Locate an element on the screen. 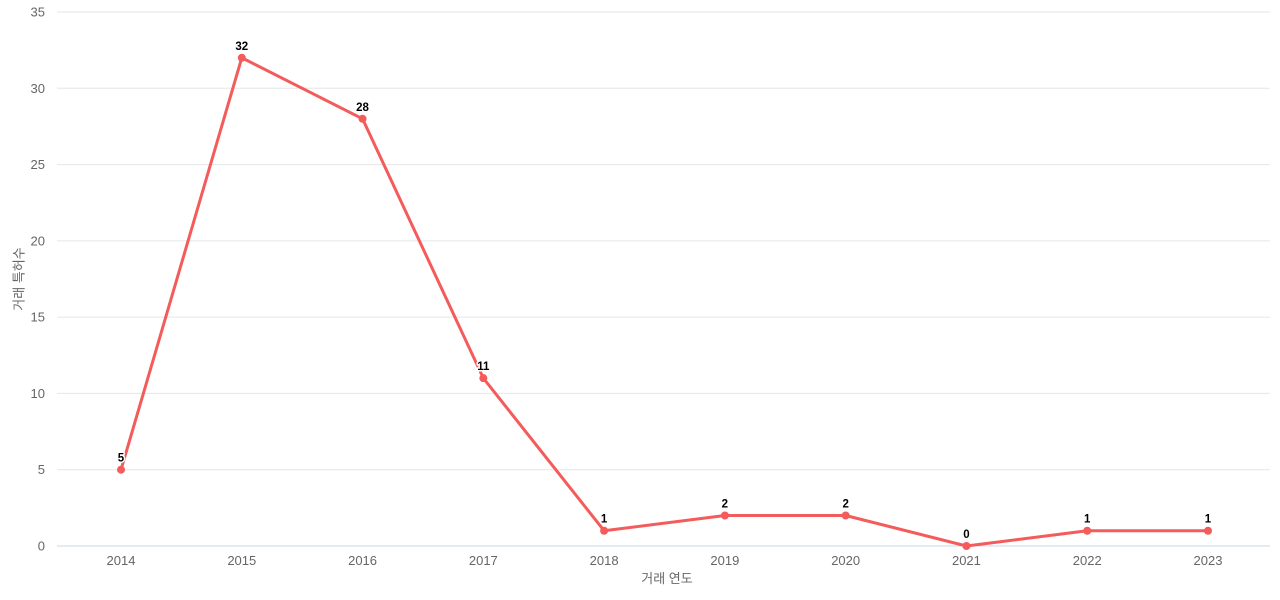 The image size is (1280, 600). data-point-label: 28 is located at coordinates (362, 108).